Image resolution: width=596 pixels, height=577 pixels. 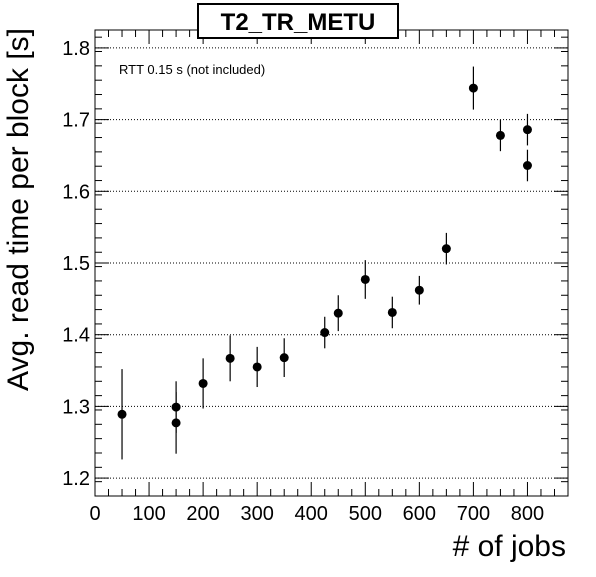 What do you see at coordinates (311, 514) in the screenshot?
I see `x-tick-label: 400` at bounding box center [311, 514].